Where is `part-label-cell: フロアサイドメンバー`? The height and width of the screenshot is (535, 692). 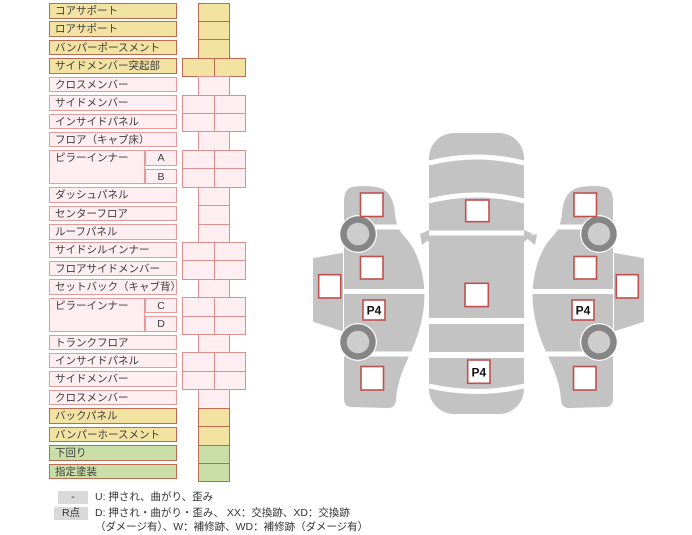
part-label-cell: フロアサイドメンバー is located at coordinates (113, 268).